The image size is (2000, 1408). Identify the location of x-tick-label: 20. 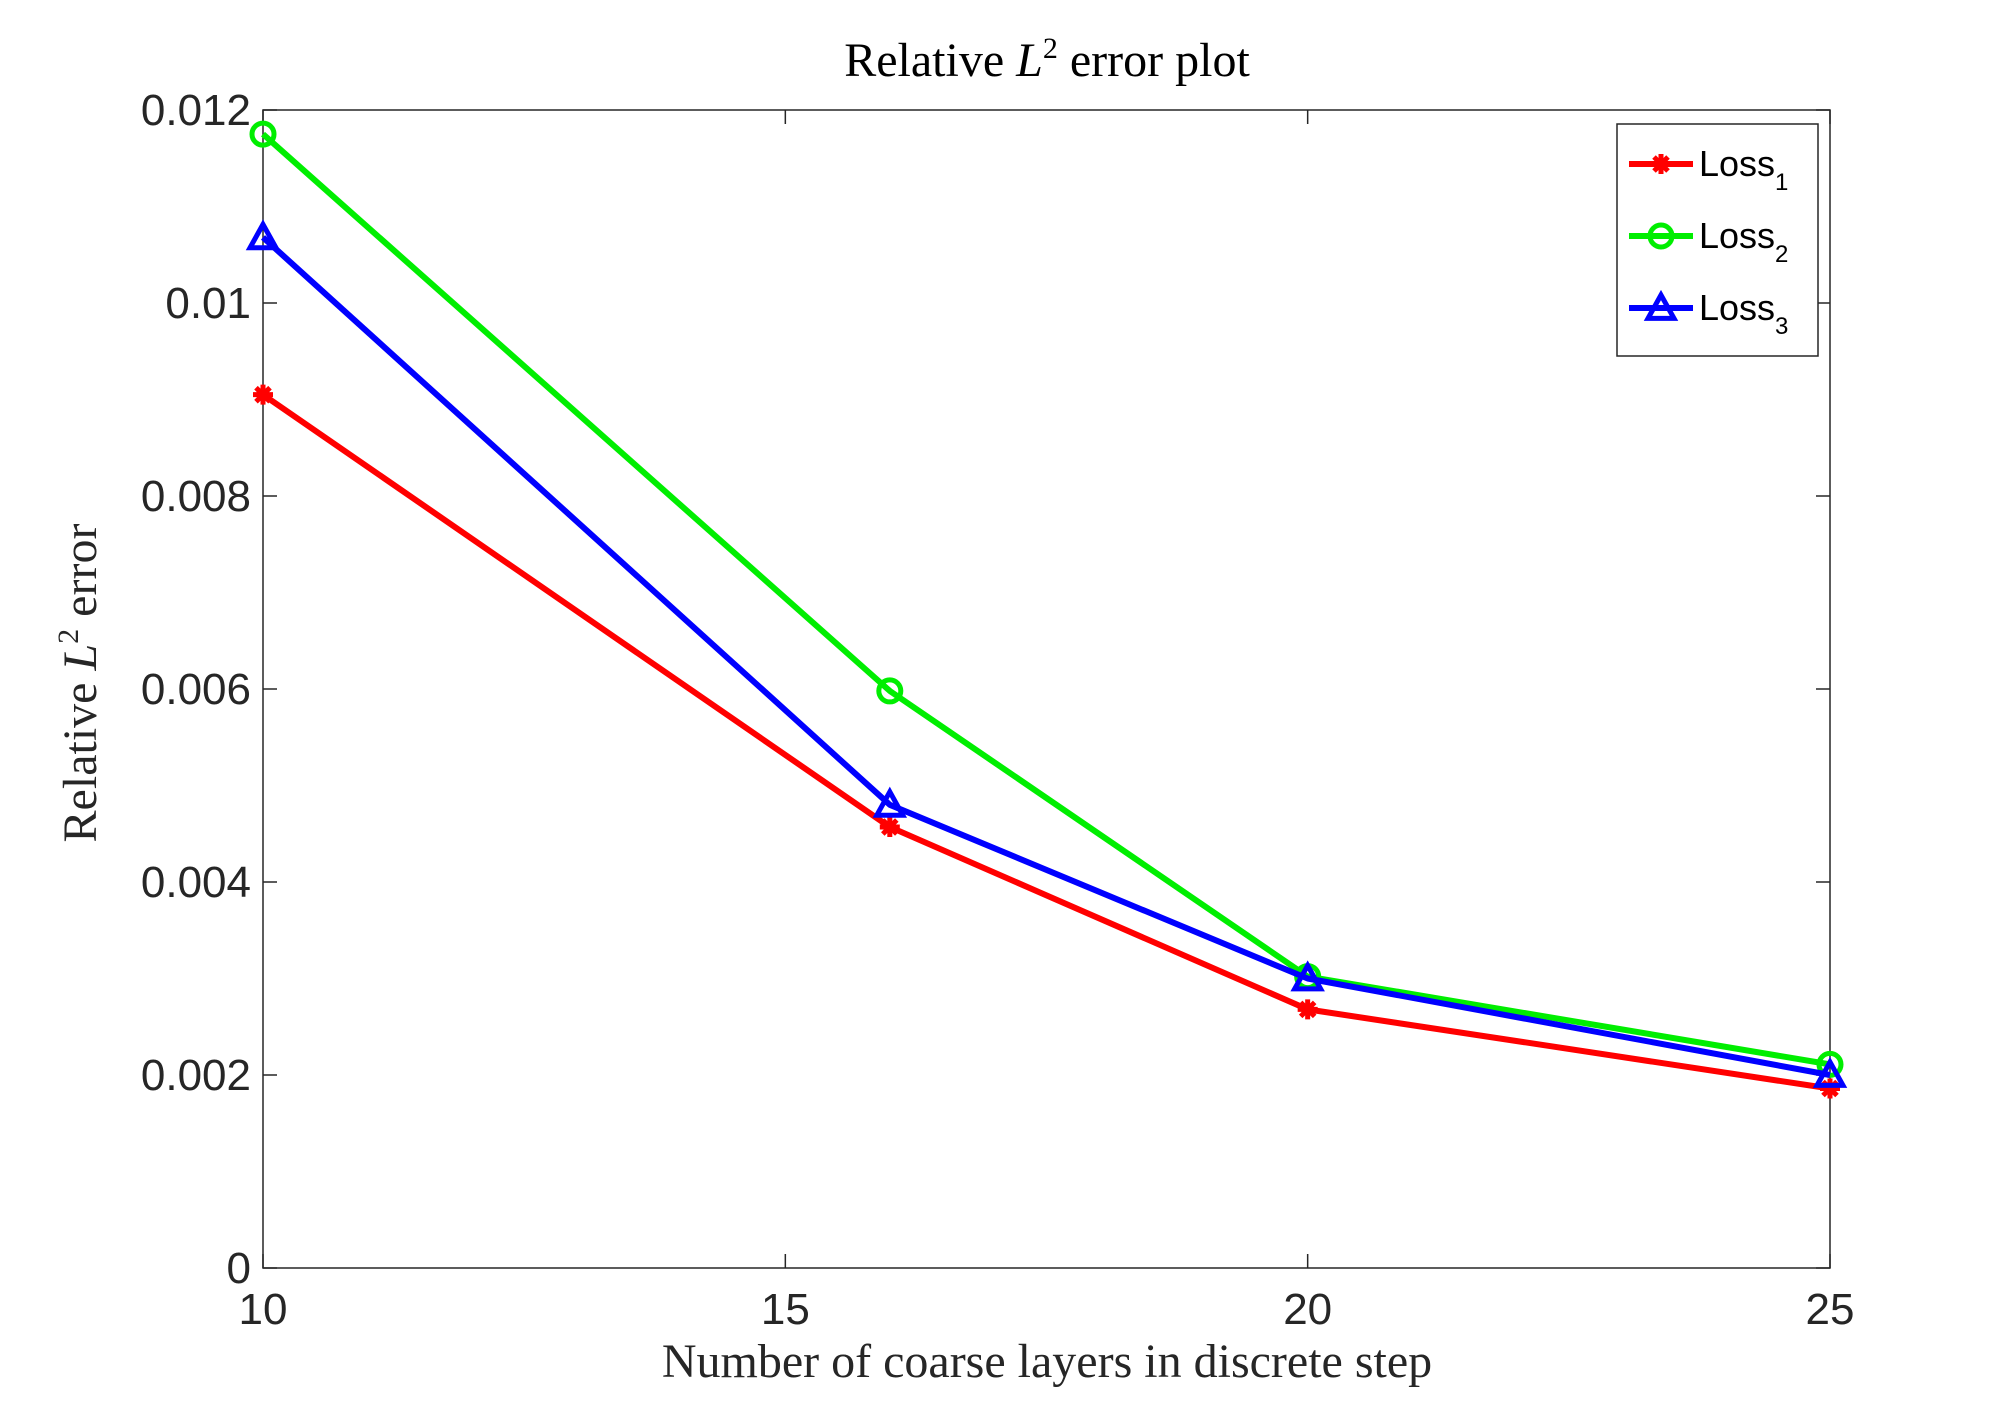
(1307, 1309).